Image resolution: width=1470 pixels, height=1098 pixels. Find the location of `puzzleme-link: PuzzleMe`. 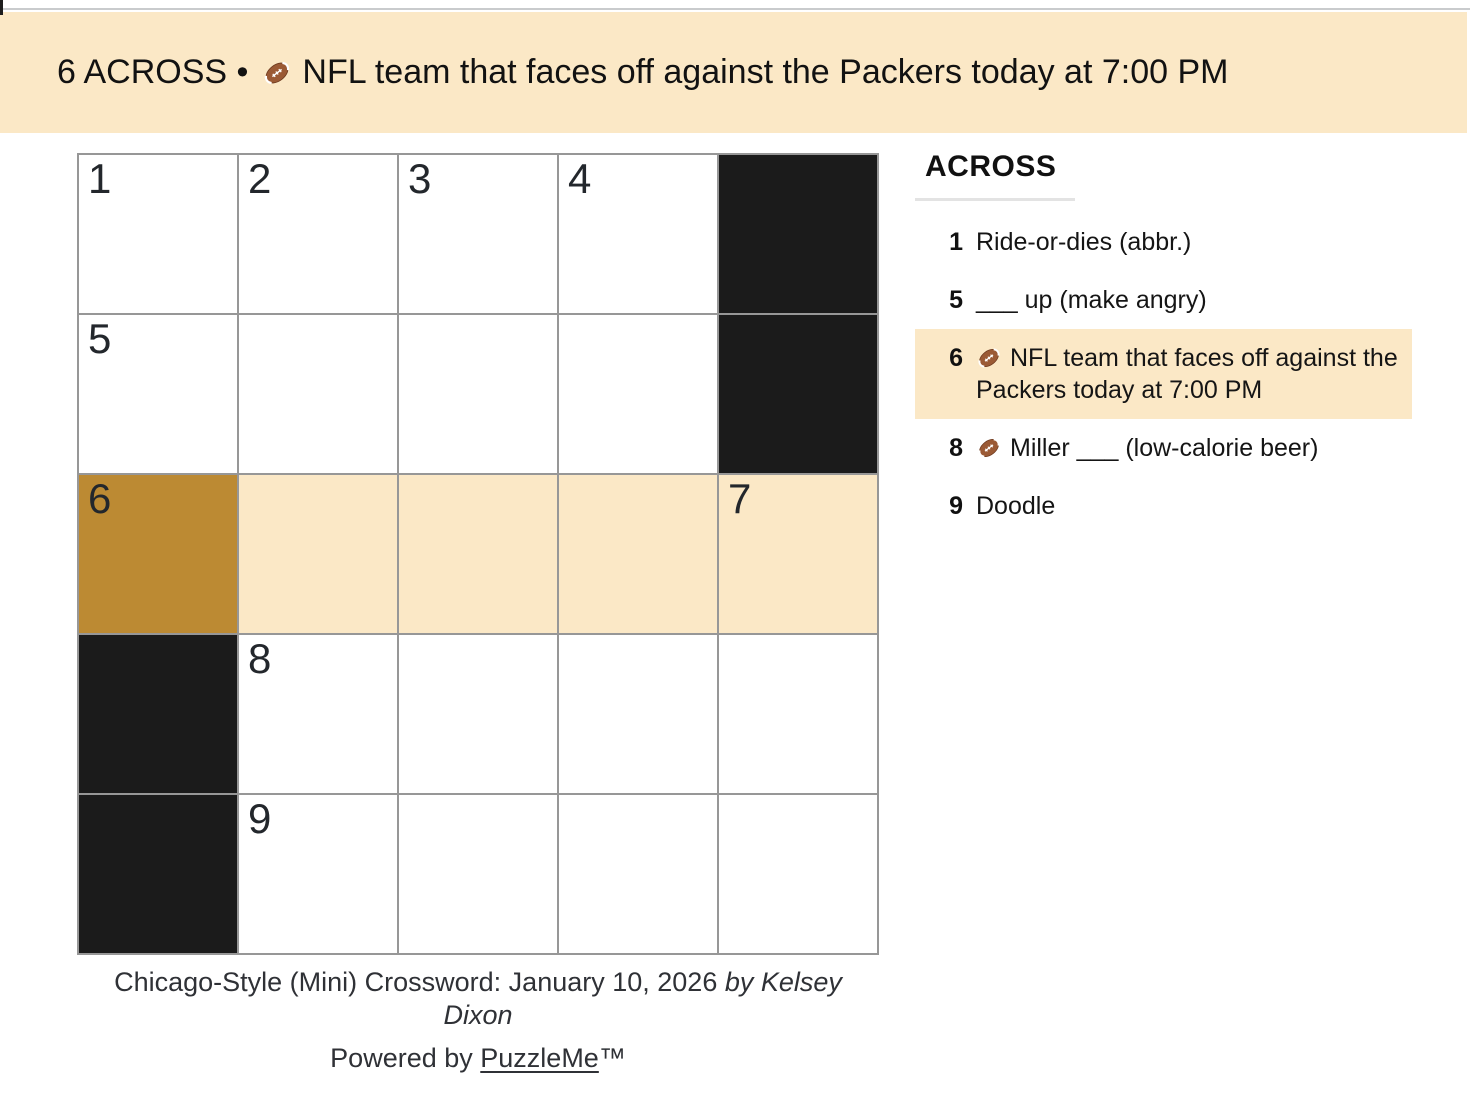

puzzleme-link: PuzzleMe is located at coordinates (539, 1058).